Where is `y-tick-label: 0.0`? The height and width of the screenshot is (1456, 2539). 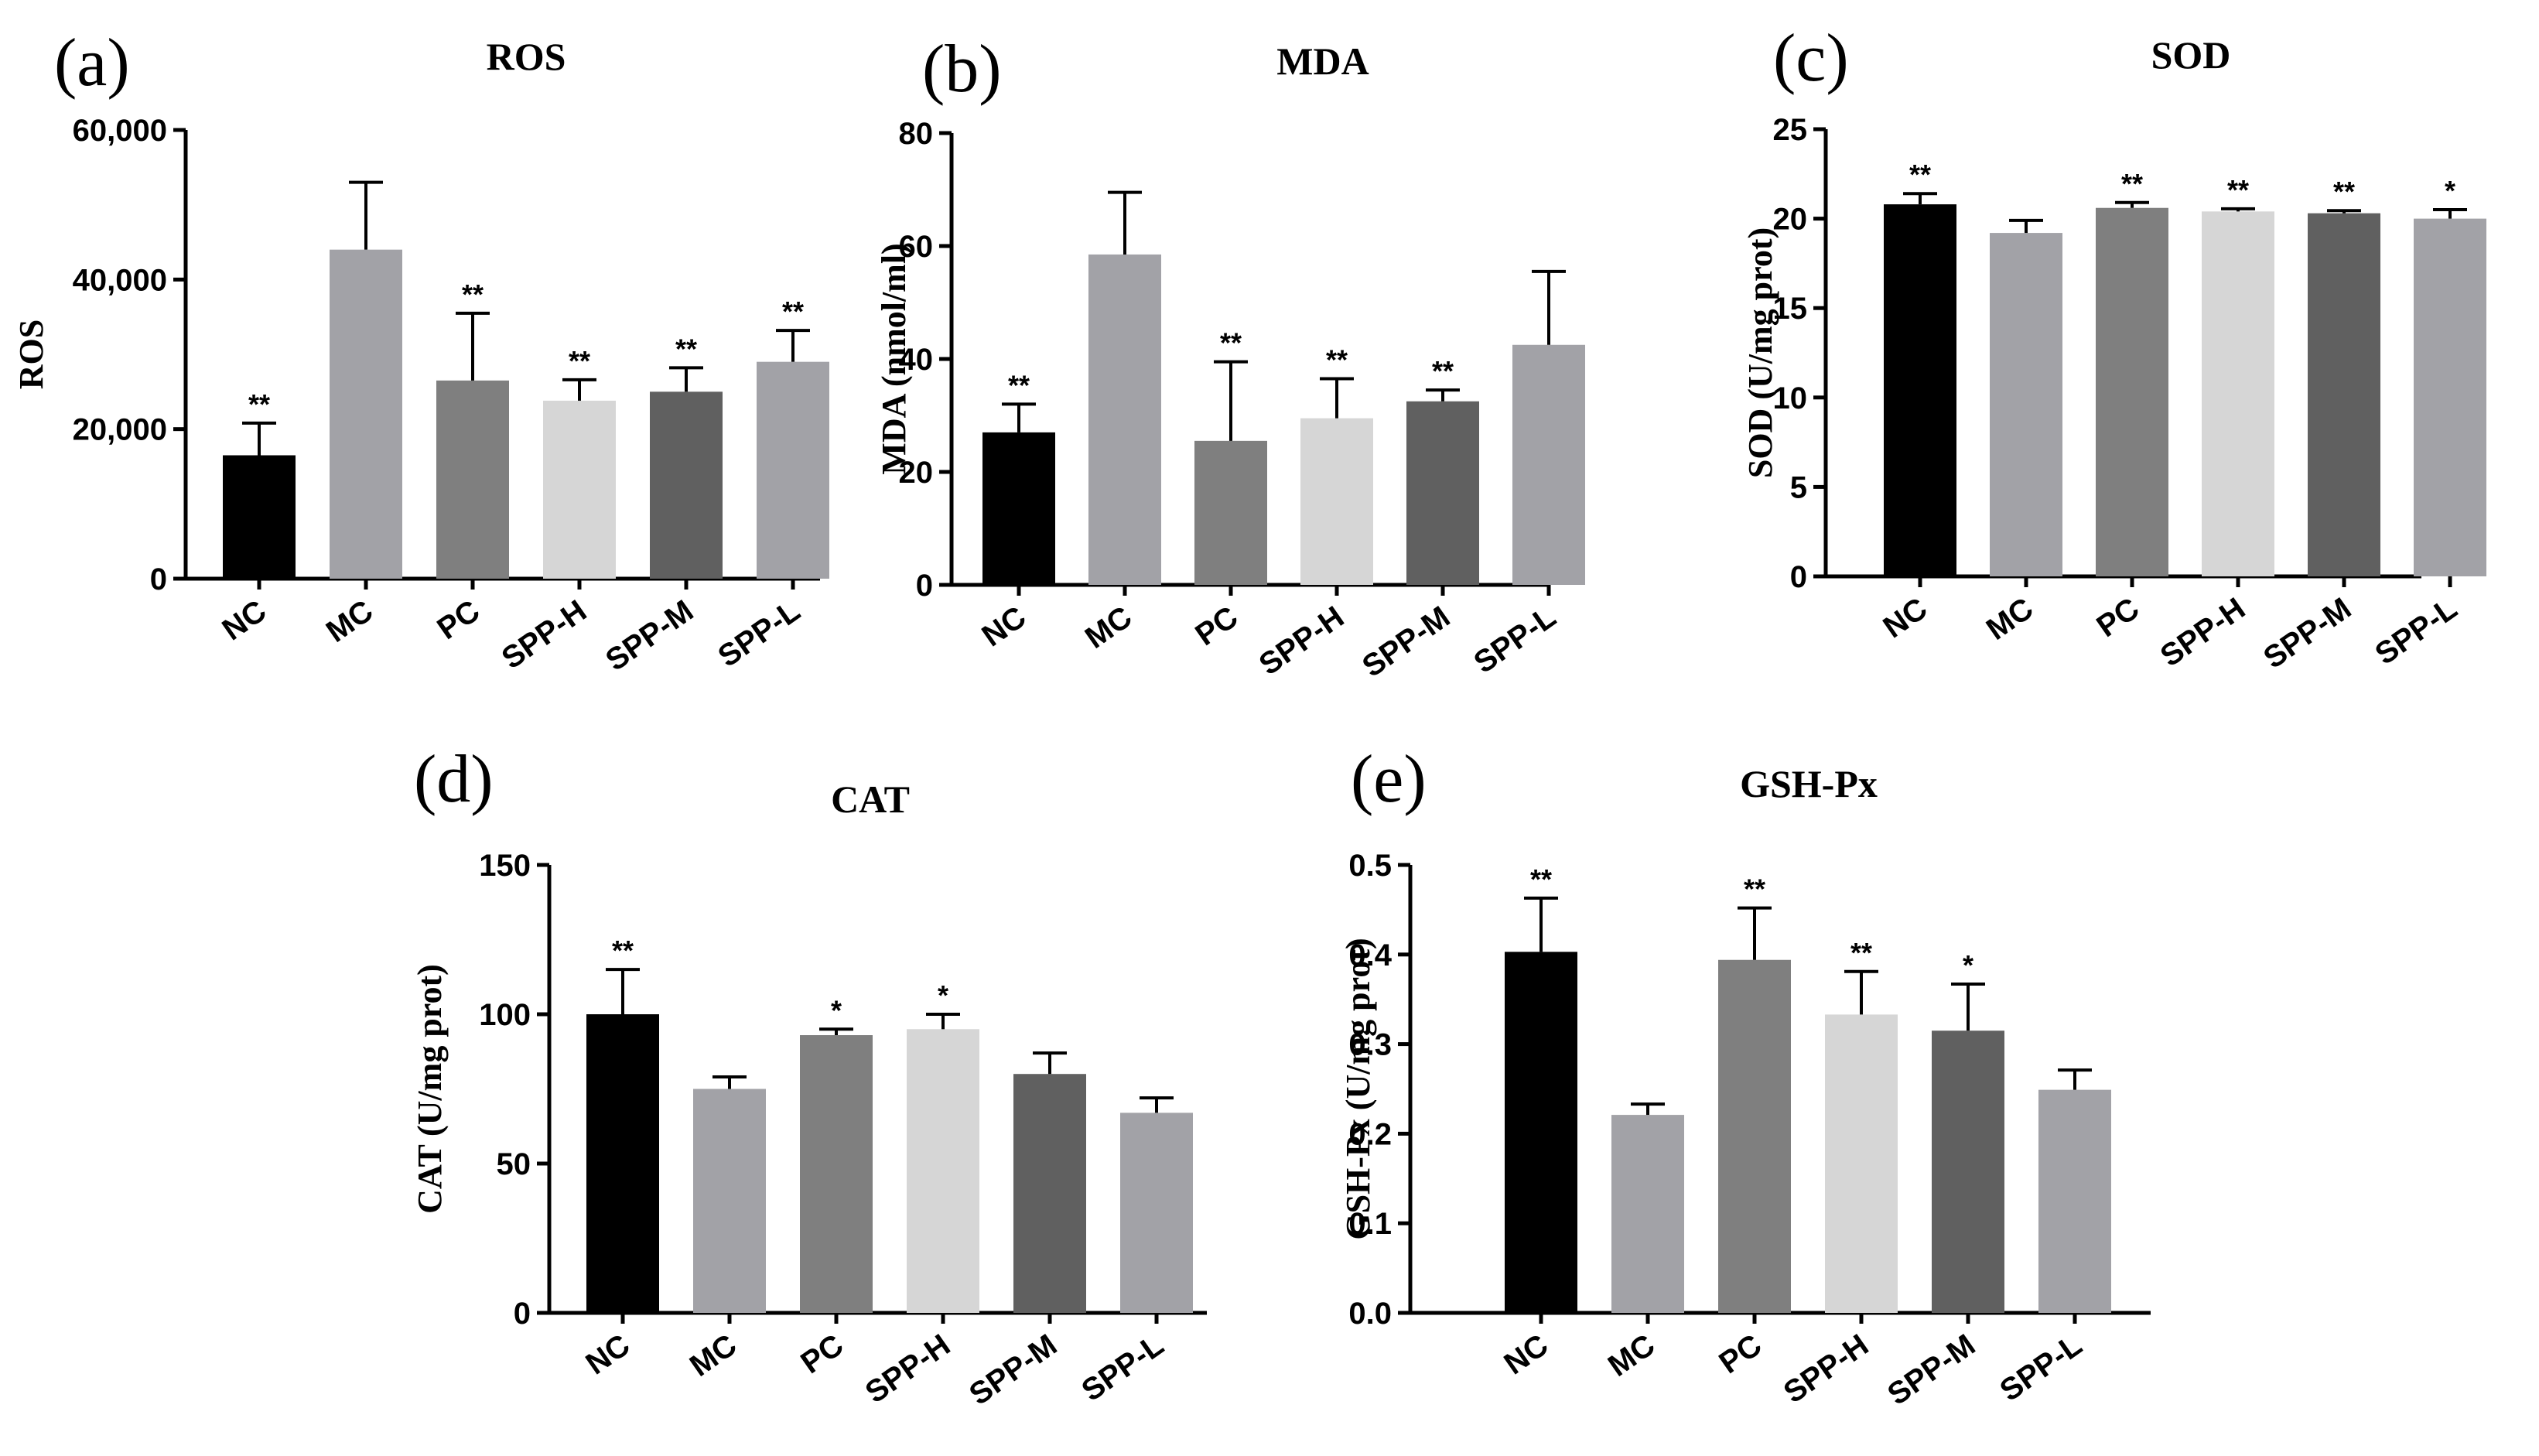
y-tick-label: 0.0 is located at coordinates (1370, 1314).